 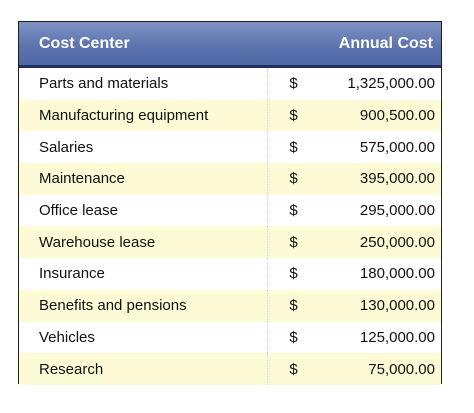 I want to click on table-row: Vehicles $ 125,000.00, so click(x=230, y=337).